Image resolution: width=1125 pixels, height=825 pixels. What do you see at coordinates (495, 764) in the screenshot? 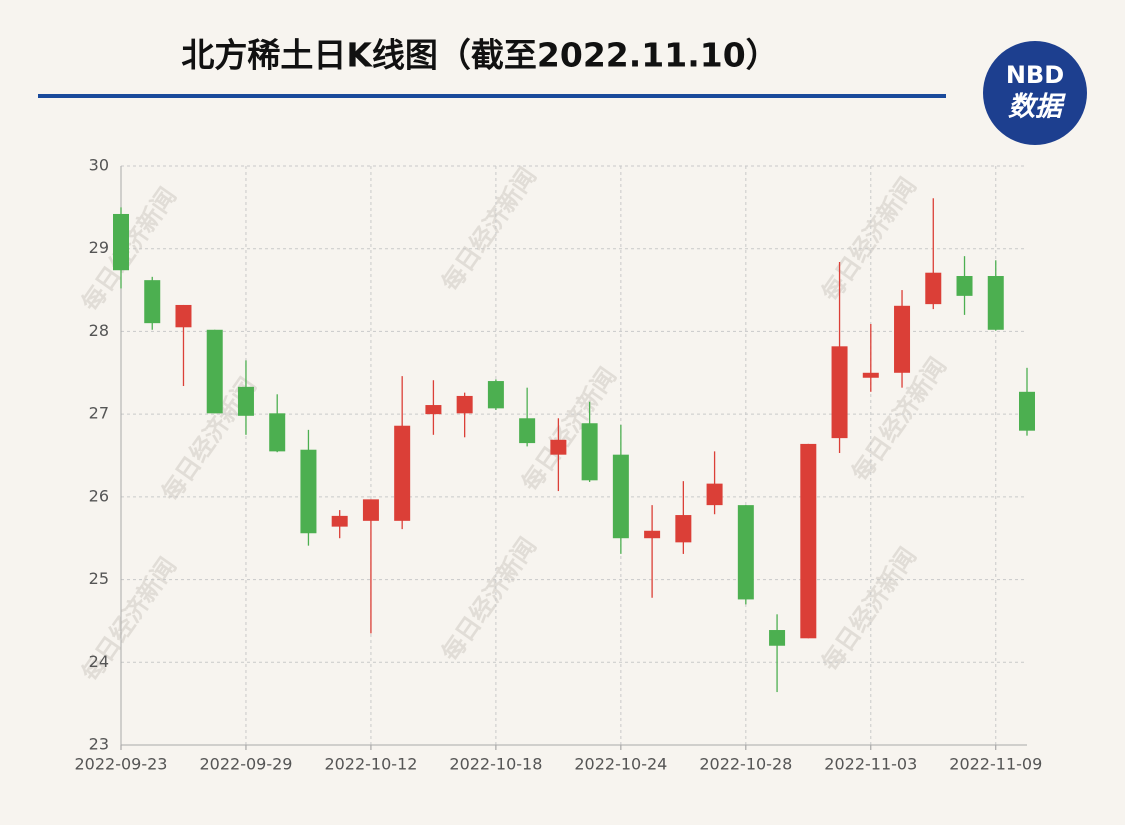
I see `x-tick-label: 2022-10-18` at bounding box center [495, 764].